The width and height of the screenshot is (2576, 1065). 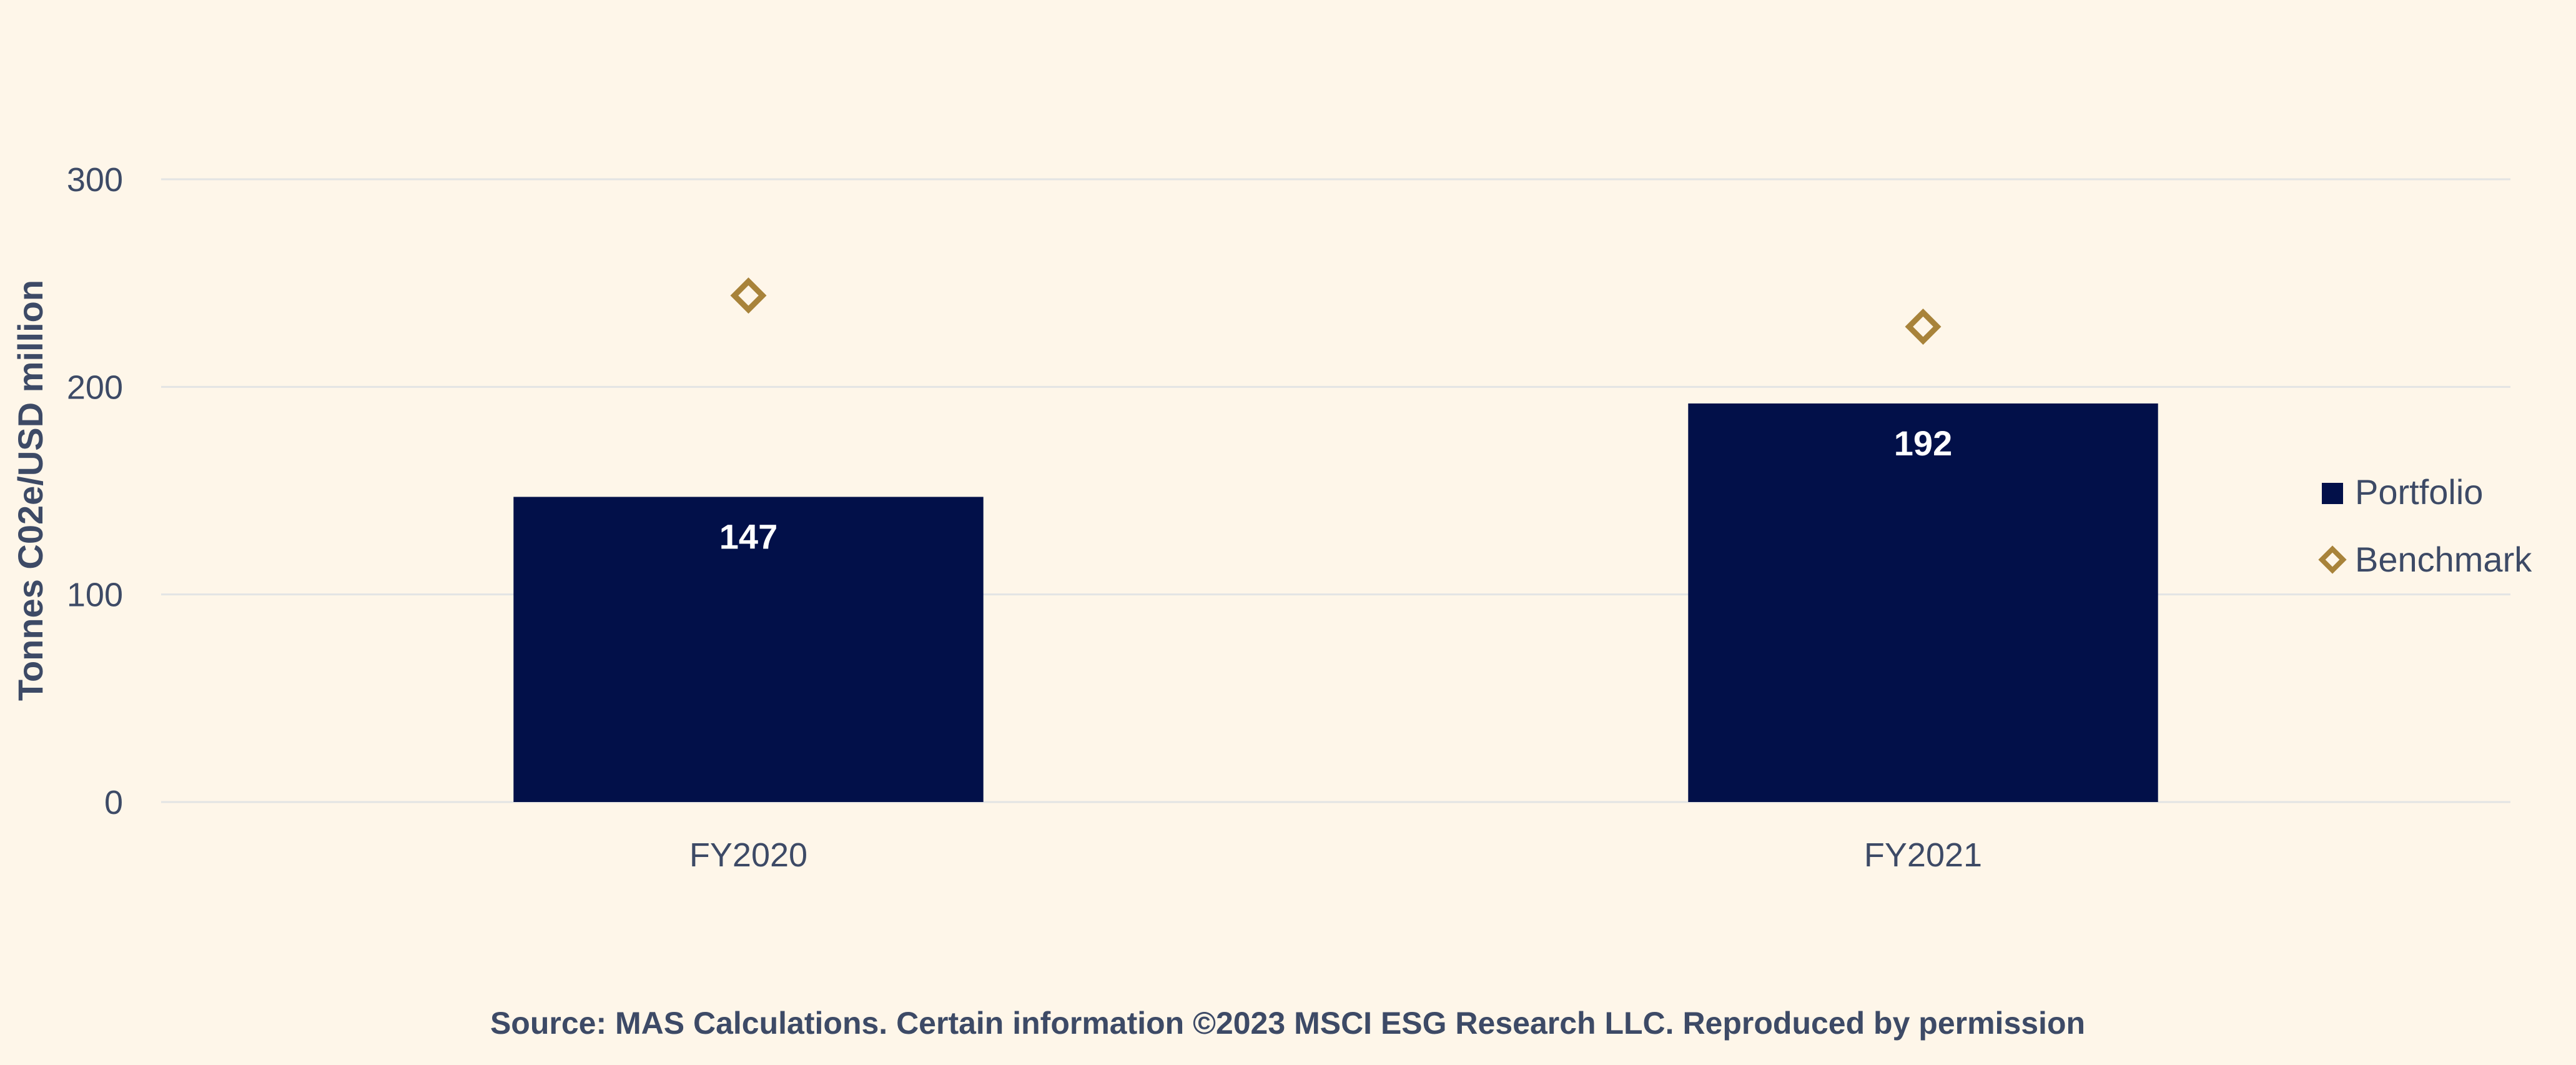 What do you see at coordinates (1335, 855) in the screenshot?
I see `x-axis-ticks: FY2020 FY2021` at bounding box center [1335, 855].